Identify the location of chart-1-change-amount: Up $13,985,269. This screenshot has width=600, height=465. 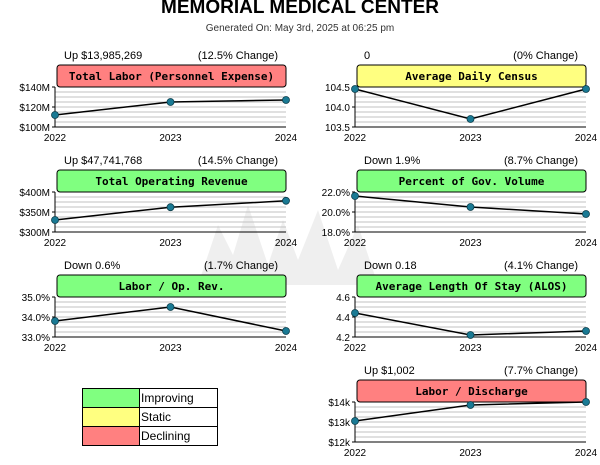
(103, 56).